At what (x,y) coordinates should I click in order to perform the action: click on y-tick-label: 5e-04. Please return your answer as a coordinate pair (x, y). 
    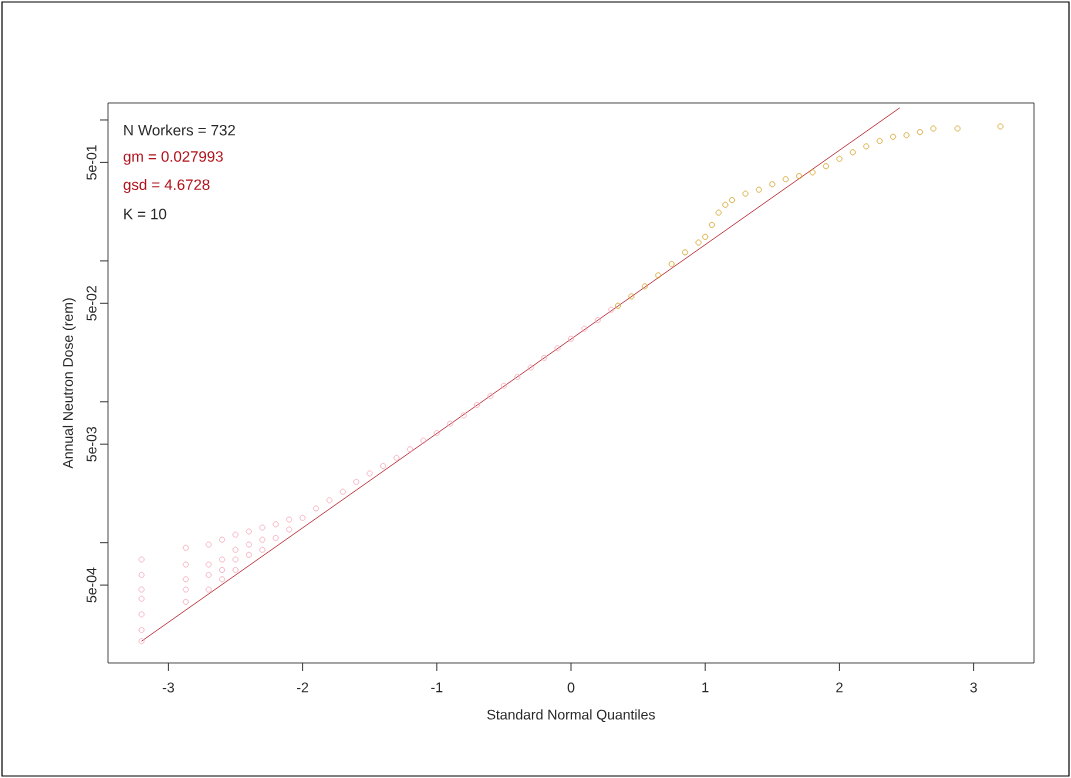
    Looking at the image, I should click on (91, 585).